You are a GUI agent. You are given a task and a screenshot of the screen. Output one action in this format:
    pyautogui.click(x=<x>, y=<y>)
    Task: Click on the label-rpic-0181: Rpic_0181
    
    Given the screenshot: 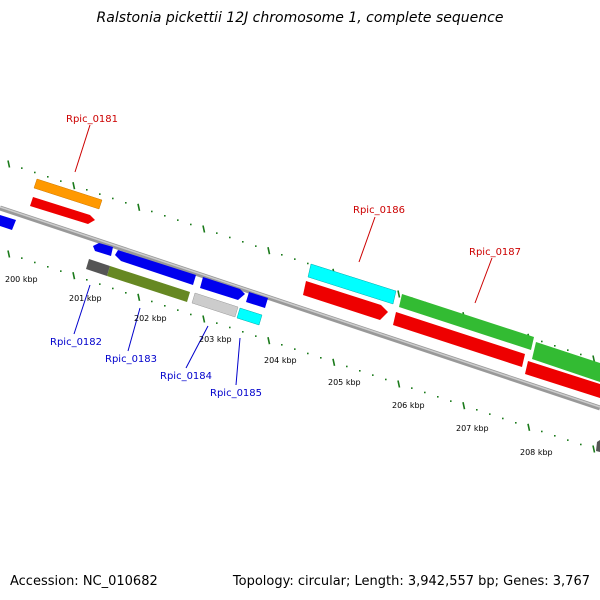 What is the action you would take?
    pyautogui.click(x=92, y=119)
    